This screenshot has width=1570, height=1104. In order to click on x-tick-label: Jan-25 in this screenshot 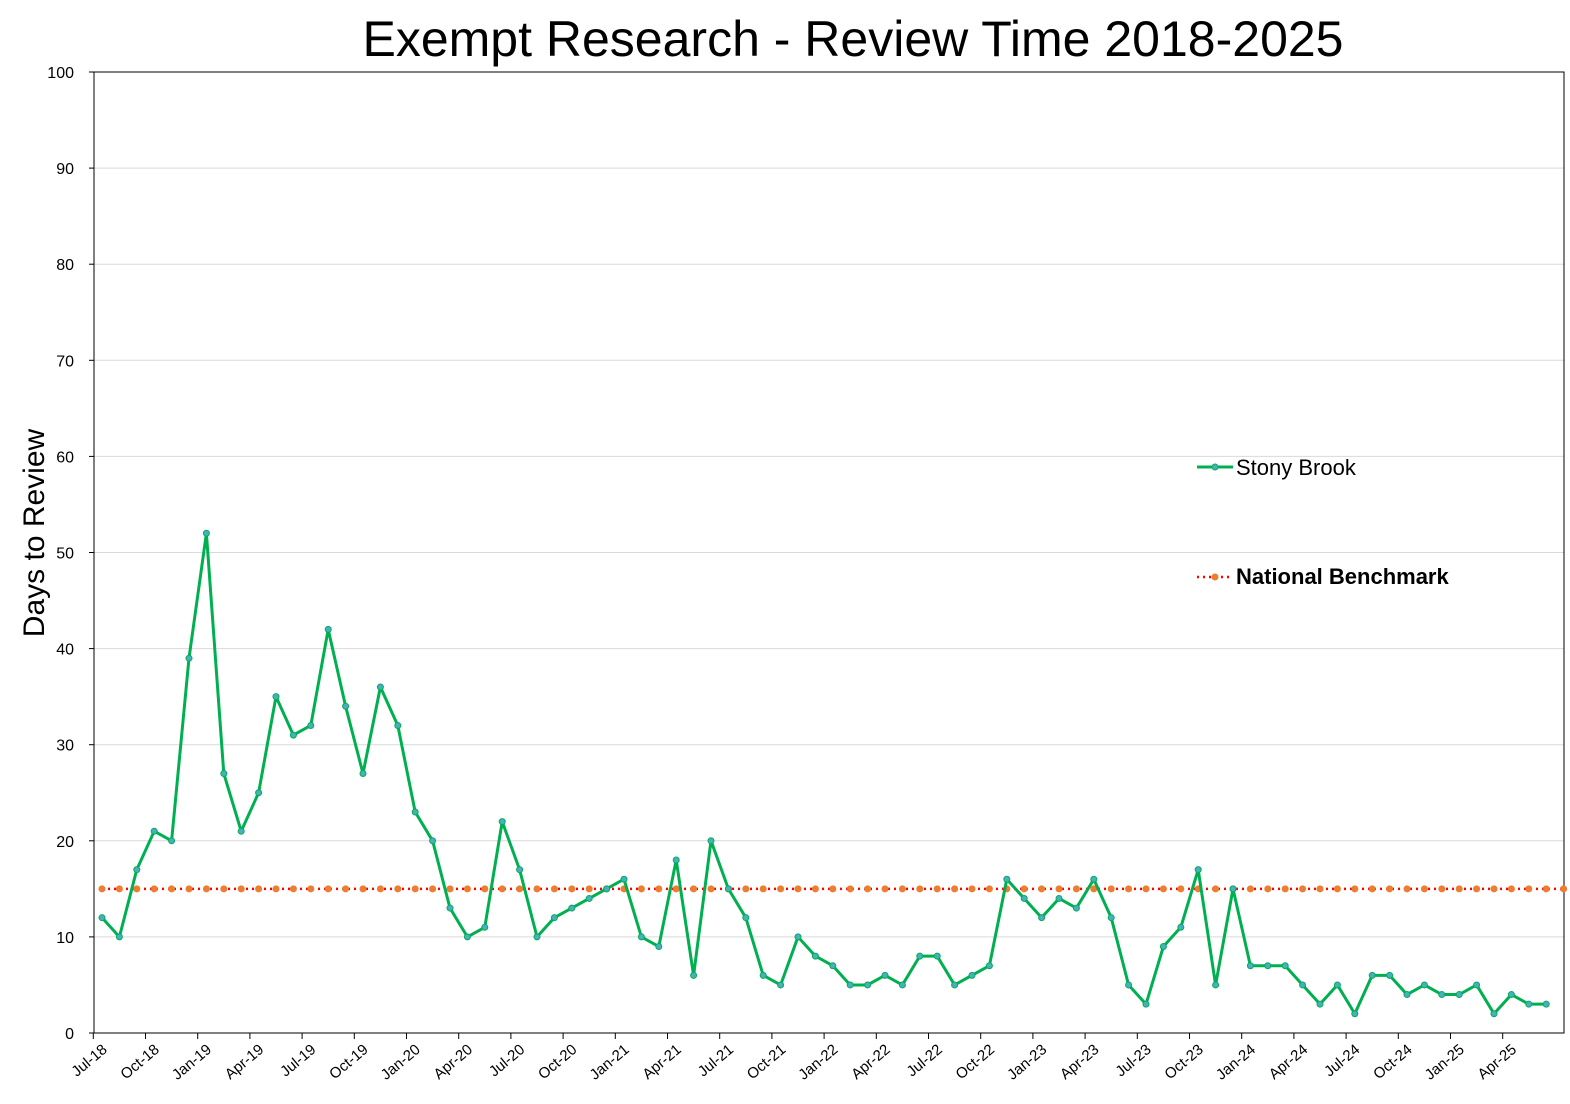, I will do `click(1445, 1062)`.